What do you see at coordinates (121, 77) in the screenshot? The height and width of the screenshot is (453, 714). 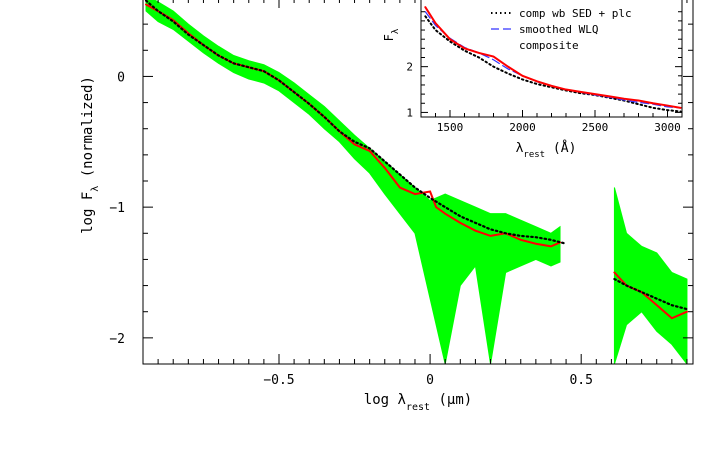 I see `main-y-tick-label: 0` at bounding box center [121, 77].